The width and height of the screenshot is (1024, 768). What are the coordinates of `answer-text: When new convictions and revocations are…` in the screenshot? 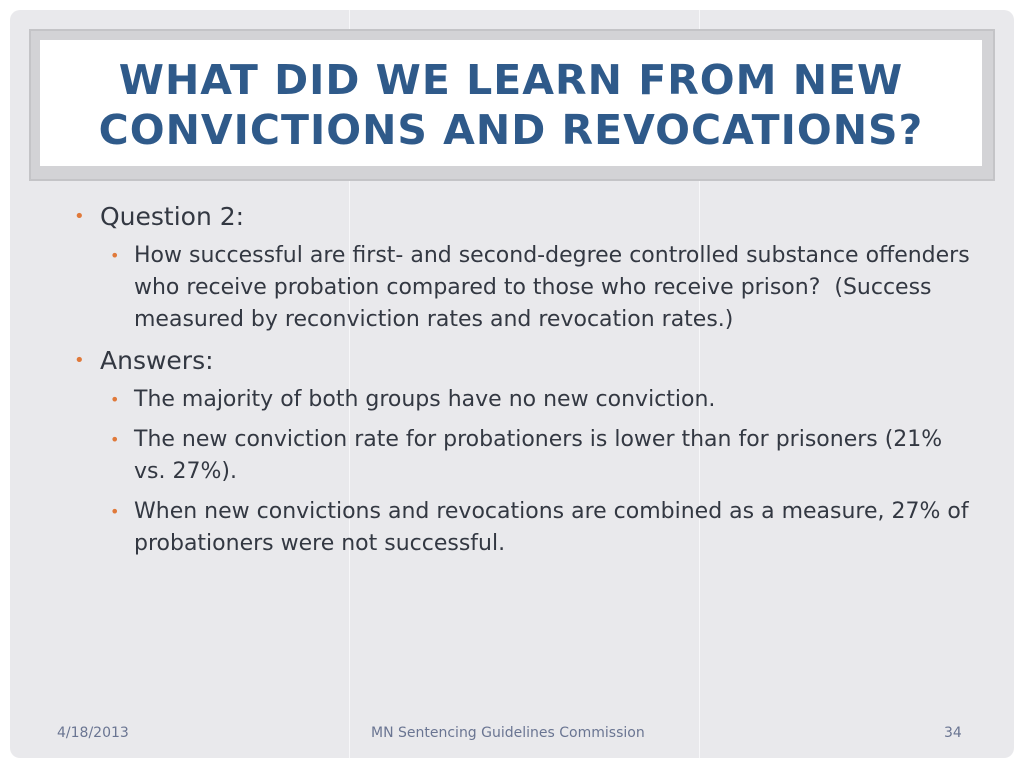 It's located at (551, 527).